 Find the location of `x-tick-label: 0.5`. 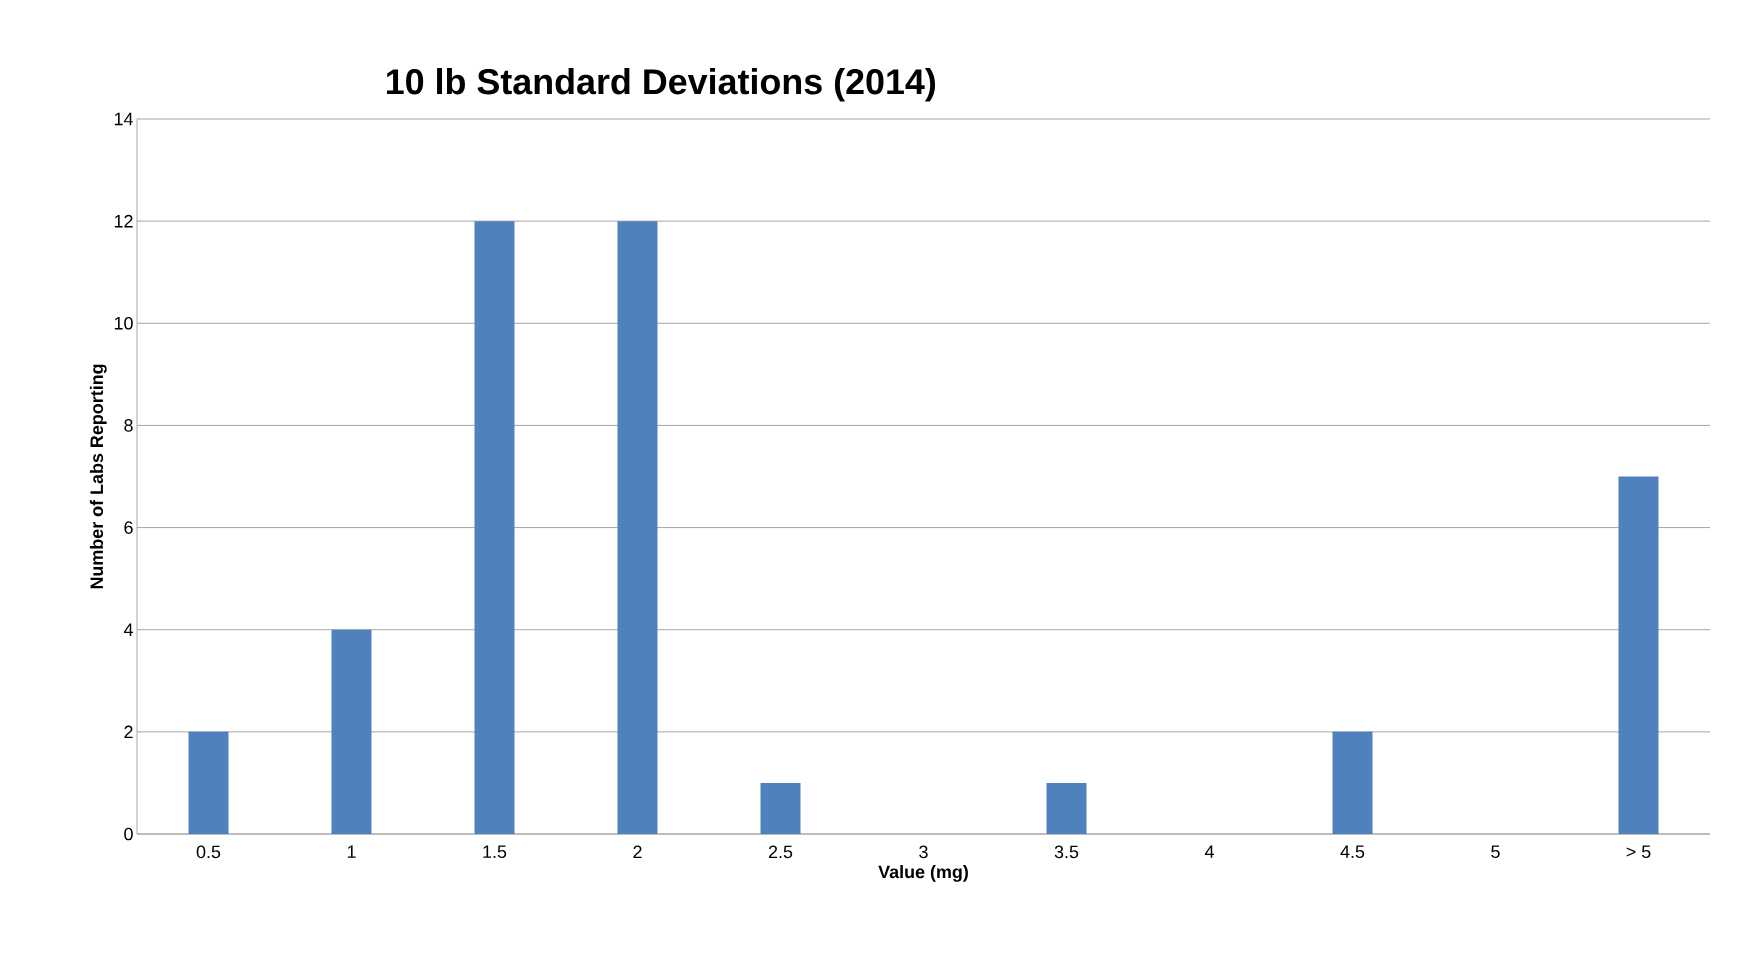

x-tick-label: 0.5 is located at coordinates (208, 852).